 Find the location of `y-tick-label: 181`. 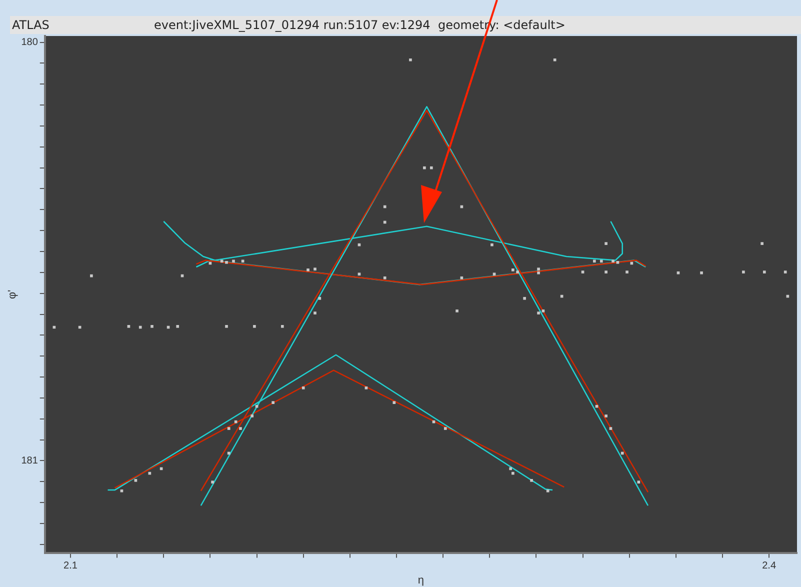

y-tick-label: 181 is located at coordinates (29, 460).